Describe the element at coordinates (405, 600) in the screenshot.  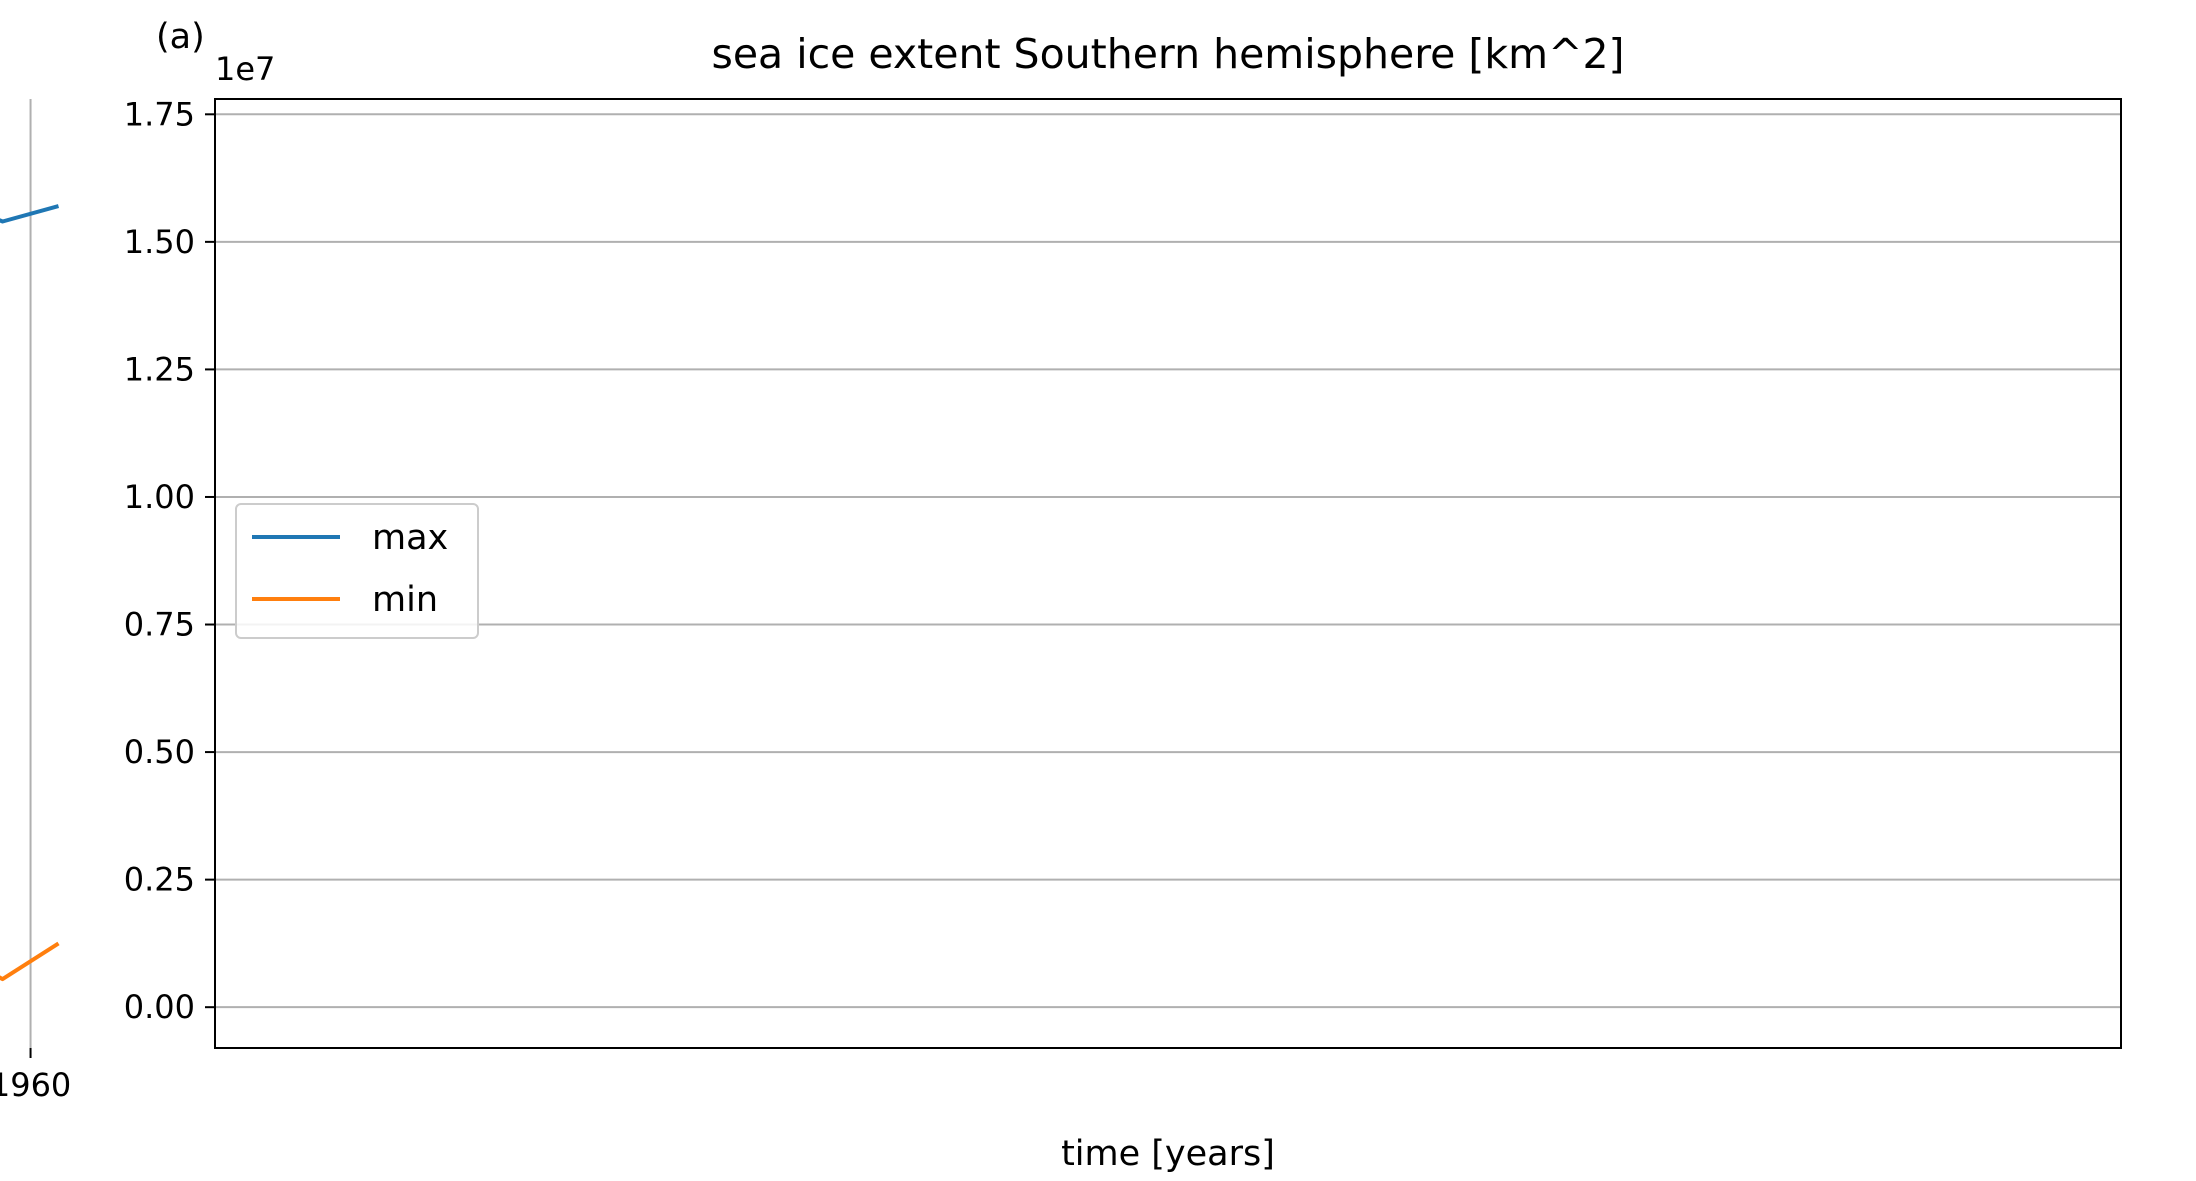
I see `legend-label-min: min` at that location.